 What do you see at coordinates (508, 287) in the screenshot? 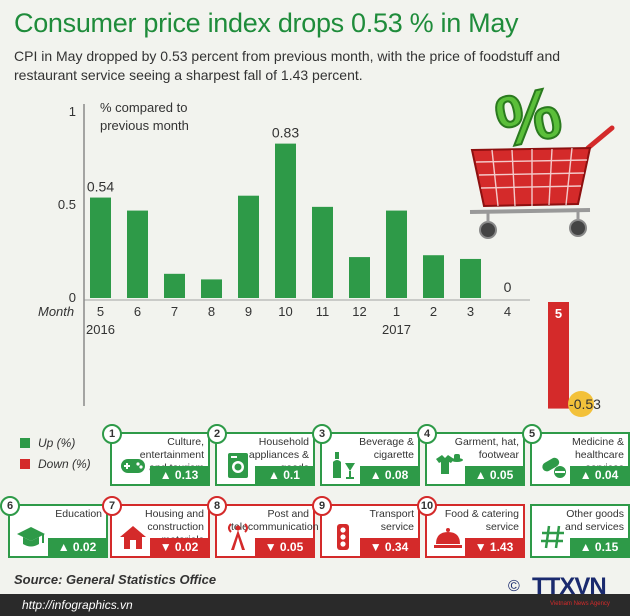
I see `data-label: 0` at bounding box center [508, 287].